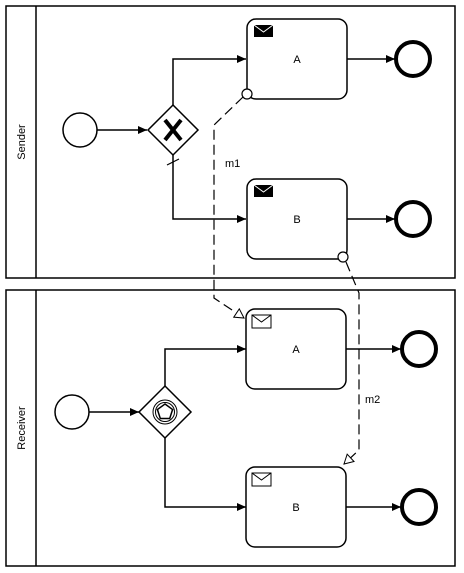  I want to click on receiver-task-a: A, so click(296, 349).